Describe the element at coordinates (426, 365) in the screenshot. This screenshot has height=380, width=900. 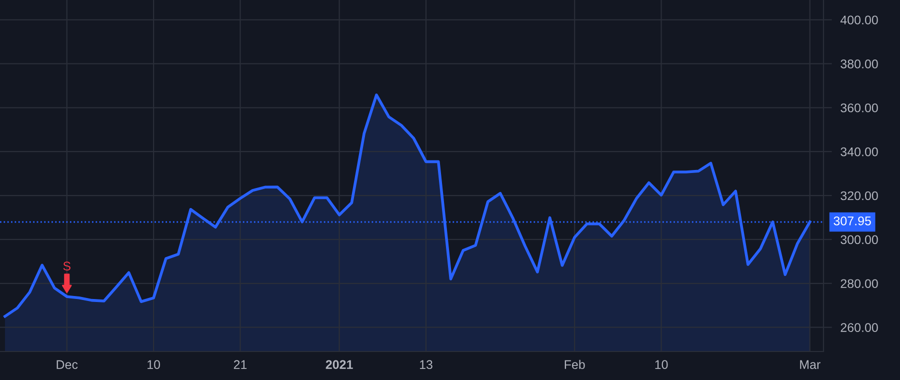
I see `x-tick-label: 13` at that location.